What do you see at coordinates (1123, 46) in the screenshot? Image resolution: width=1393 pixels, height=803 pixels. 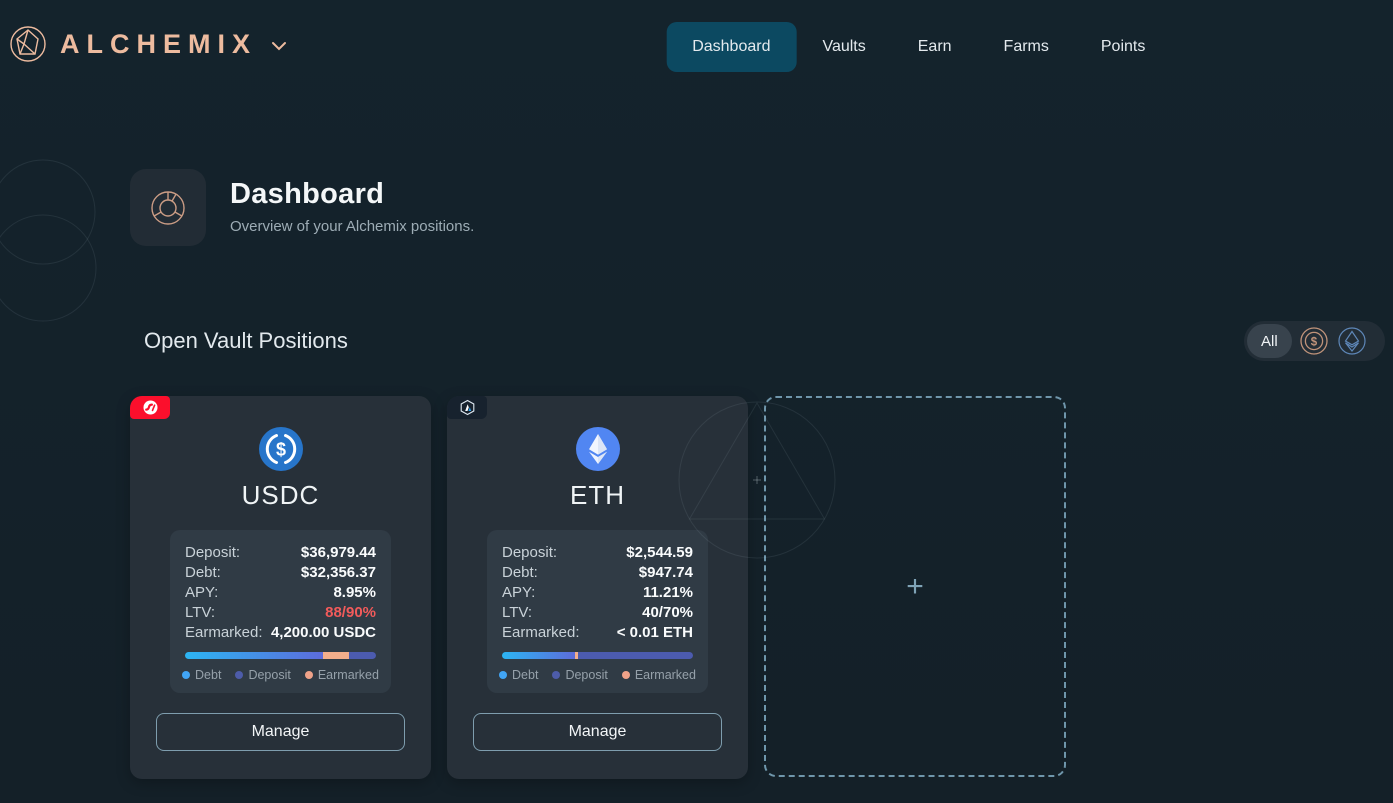 I see `tab-points: Points` at bounding box center [1123, 46].